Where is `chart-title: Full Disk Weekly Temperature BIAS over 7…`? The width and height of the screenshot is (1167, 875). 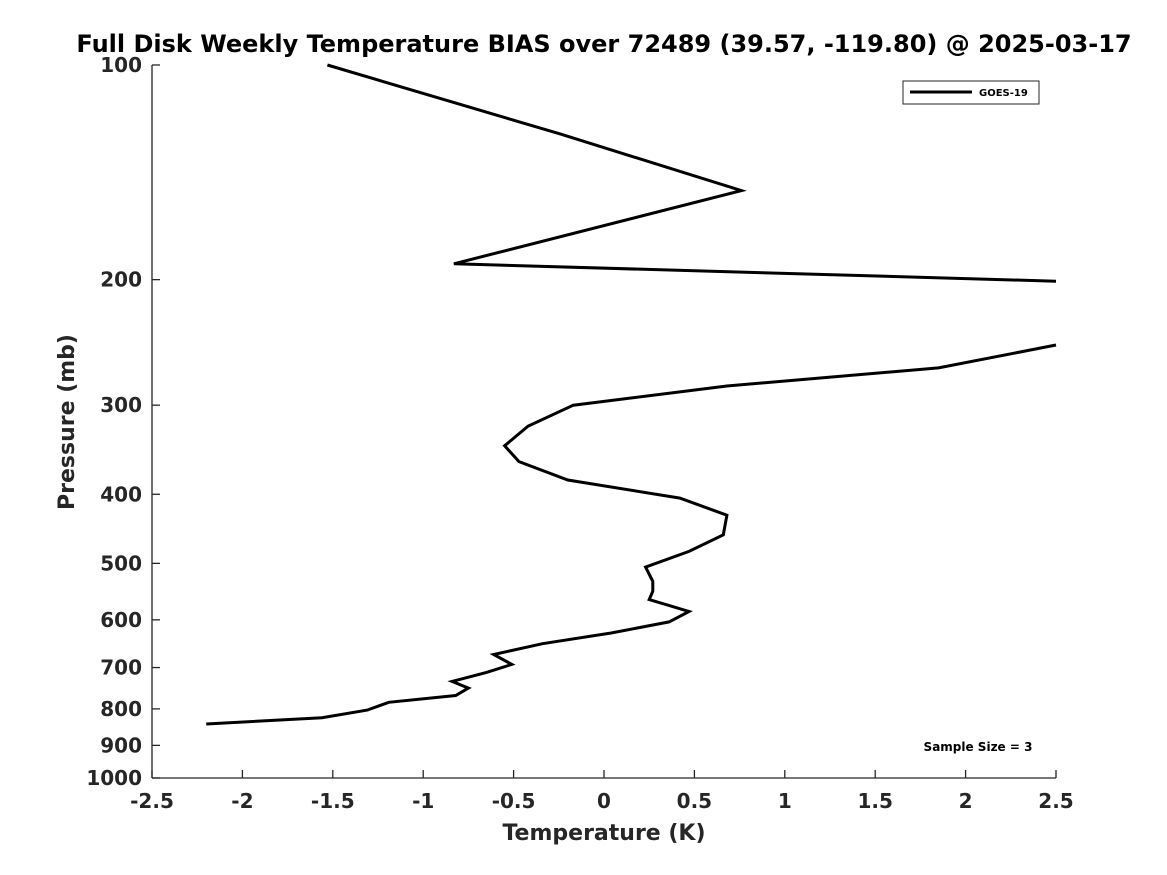
chart-title: Full Disk Weekly Temperature BIAS over 7… is located at coordinates (603, 44).